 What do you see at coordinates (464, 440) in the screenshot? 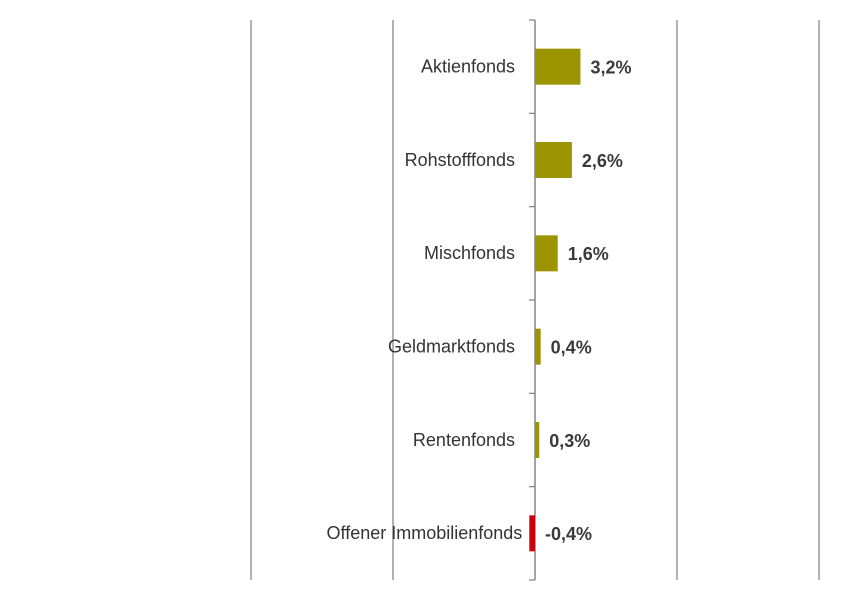
I see `category-label: Rentenfonds` at bounding box center [464, 440].